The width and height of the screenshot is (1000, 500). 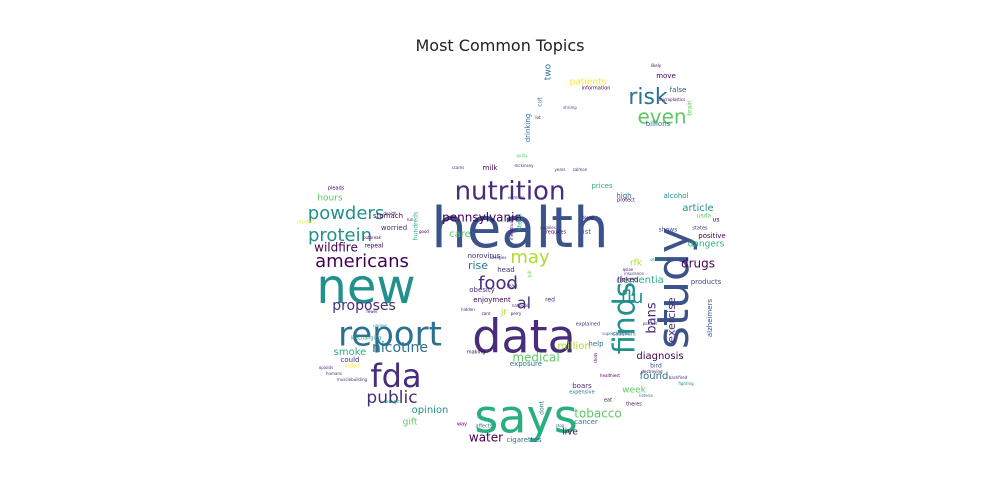 I want to click on word-americans: americans, so click(x=362, y=261).